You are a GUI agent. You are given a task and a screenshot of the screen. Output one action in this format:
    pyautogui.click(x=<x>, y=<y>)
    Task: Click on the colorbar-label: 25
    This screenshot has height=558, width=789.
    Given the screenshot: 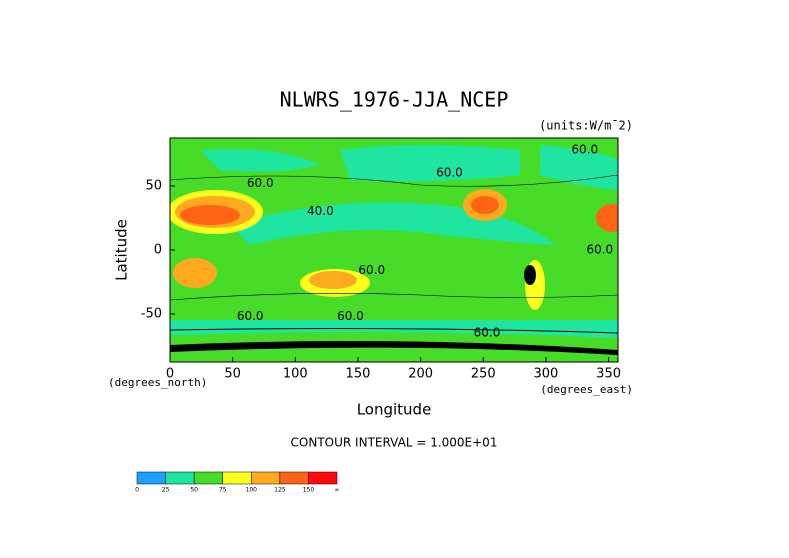 What is the action you would take?
    pyautogui.click(x=166, y=490)
    